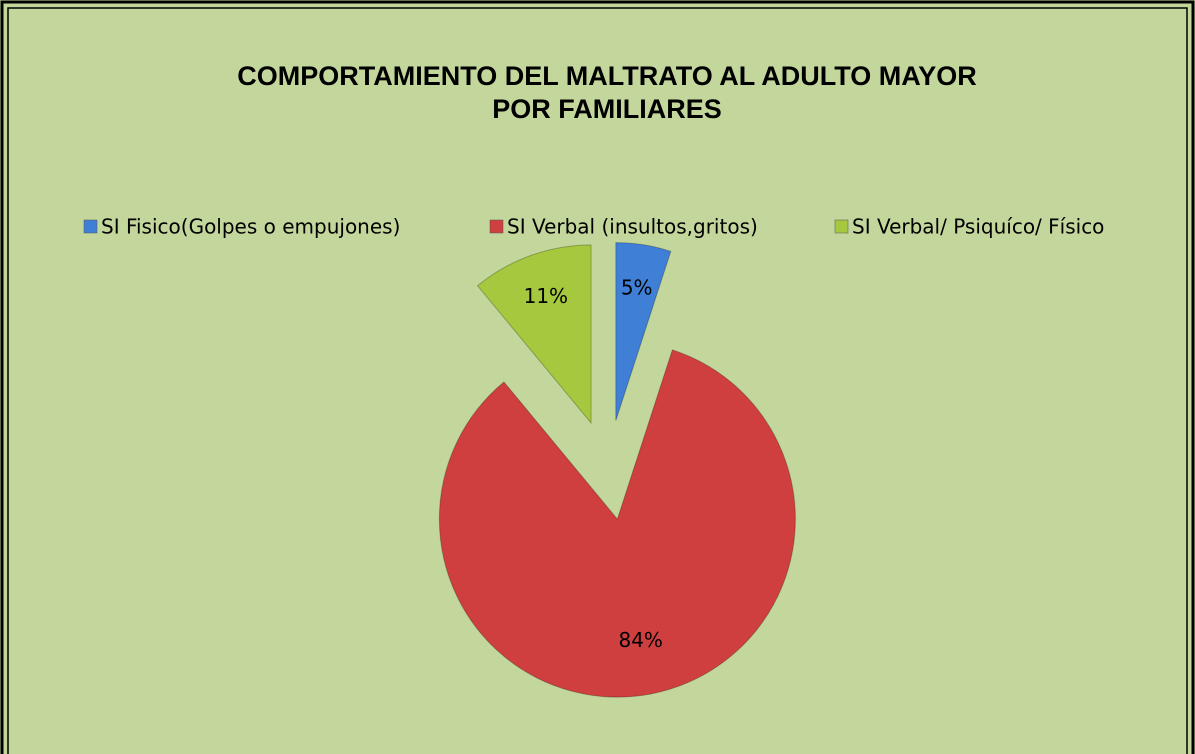  Describe the element at coordinates (546, 296) in the screenshot. I see `data-label: 11%` at that location.